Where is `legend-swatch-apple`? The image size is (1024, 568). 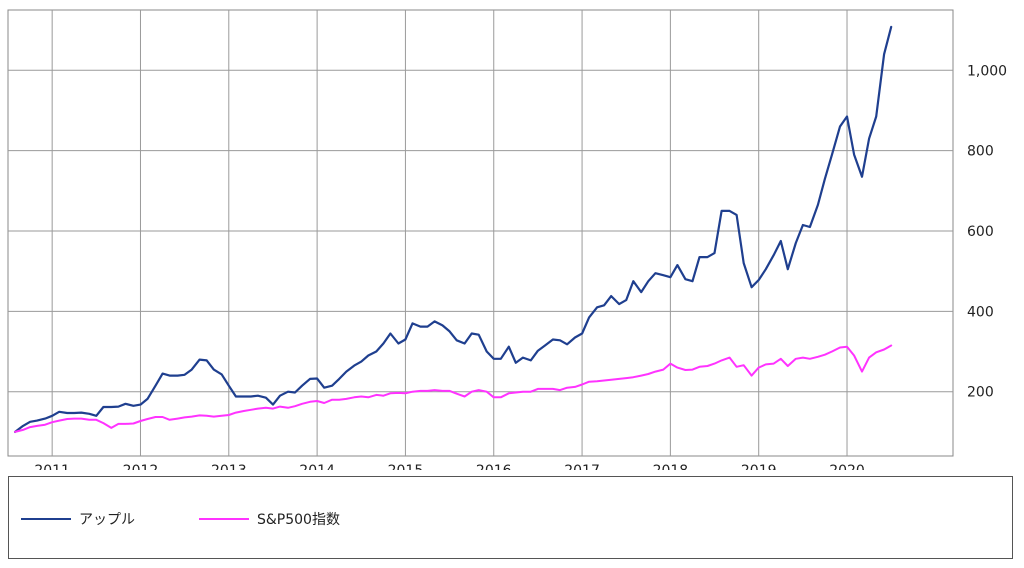
legend-swatch-apple is located at coordinates (46, 519).